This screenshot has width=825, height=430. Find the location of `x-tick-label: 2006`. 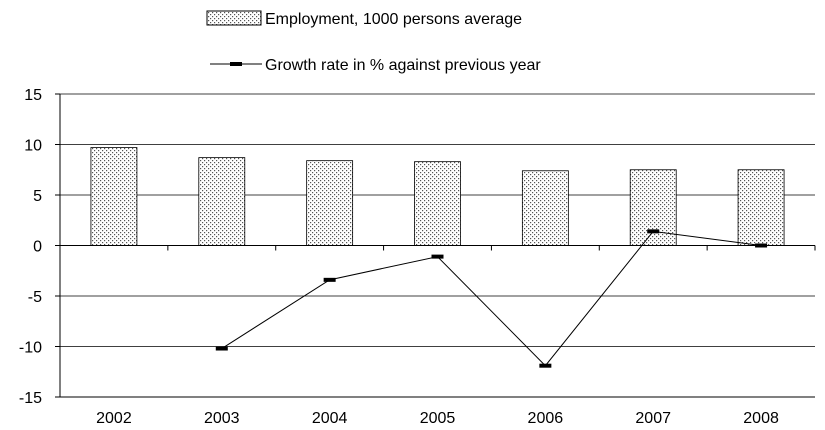

x-tick-label: 2006 is located at coordinates (546, 418).